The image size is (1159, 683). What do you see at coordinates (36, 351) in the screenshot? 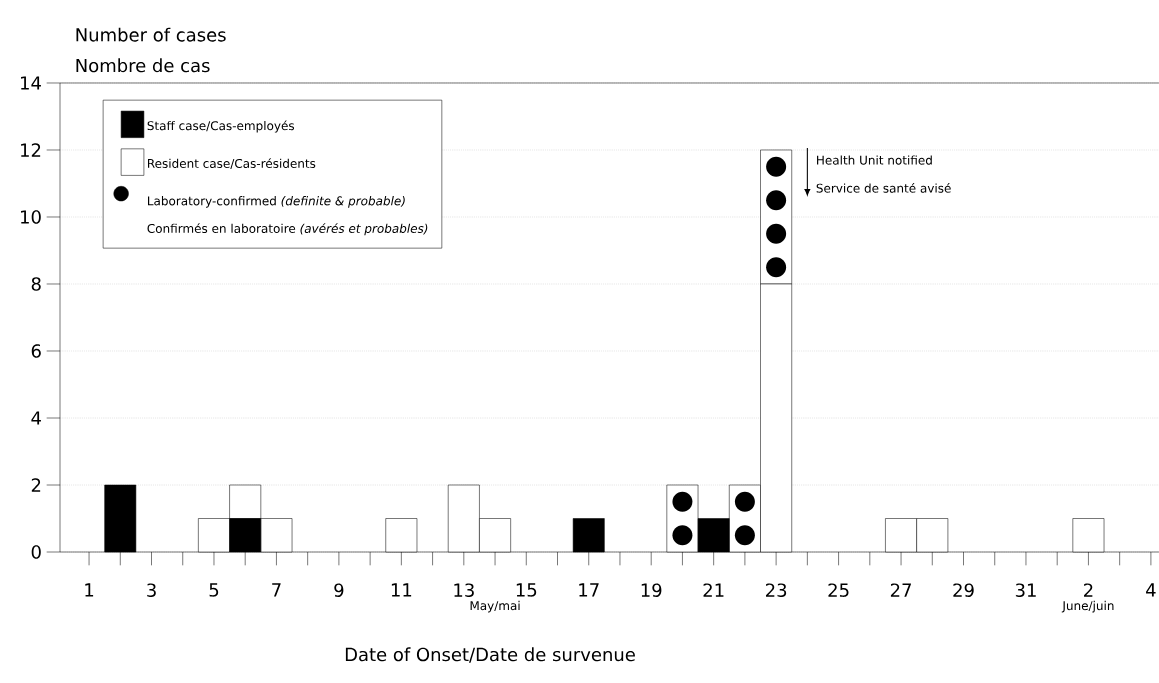
I see `y-tick-label: 6` at bounding box center [36, 351].